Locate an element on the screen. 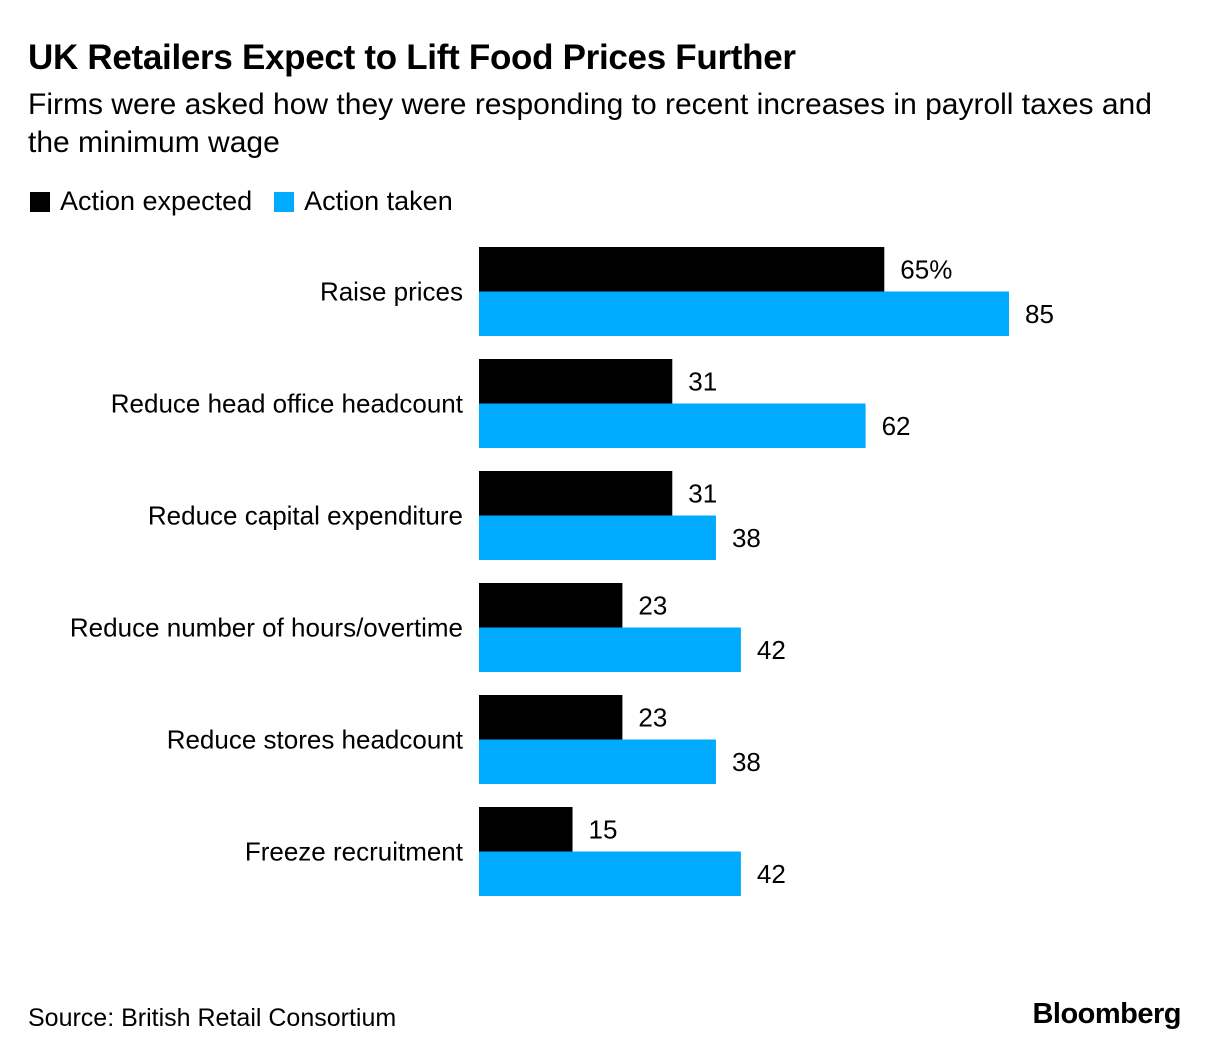  category-label-raise-prices: Raise prices is located at coordinates (391, 292).